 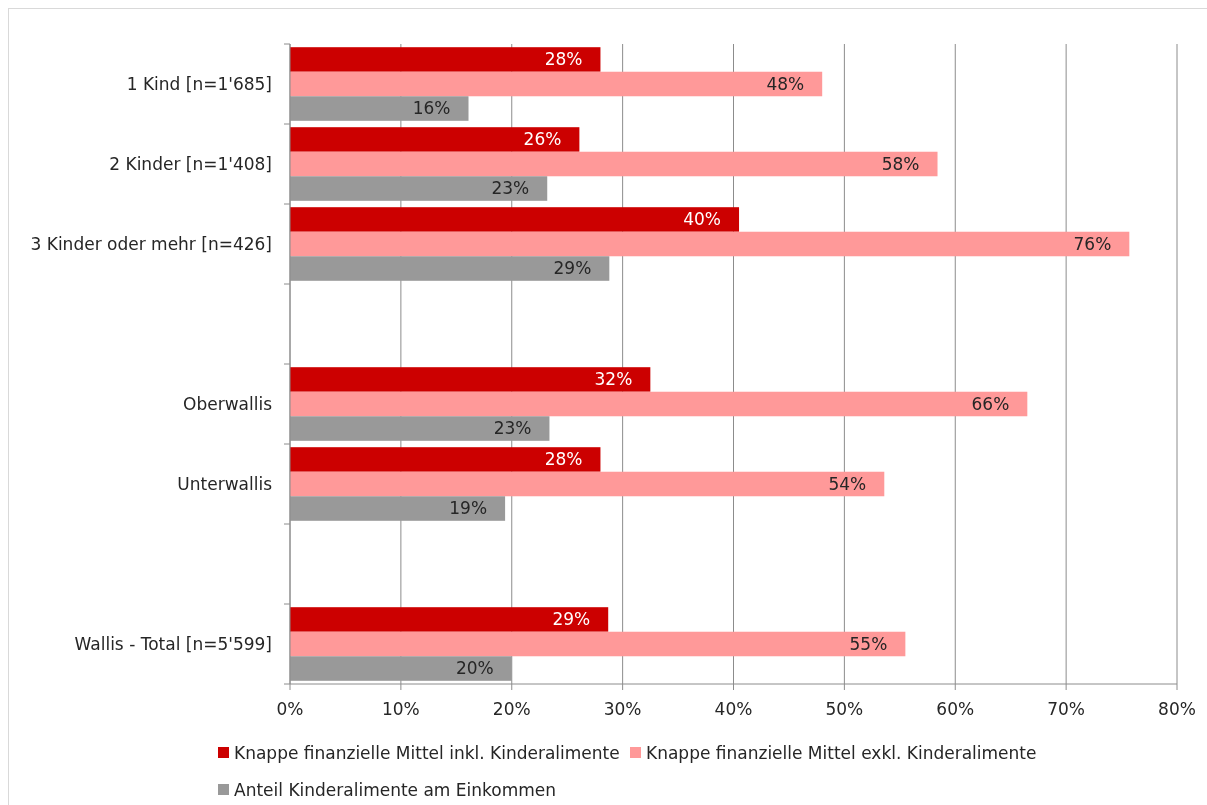 What do you see at coordinates (1092, 243) in the screenshot?
I see `data-label: 76%` at bounding box center [1092, 243].